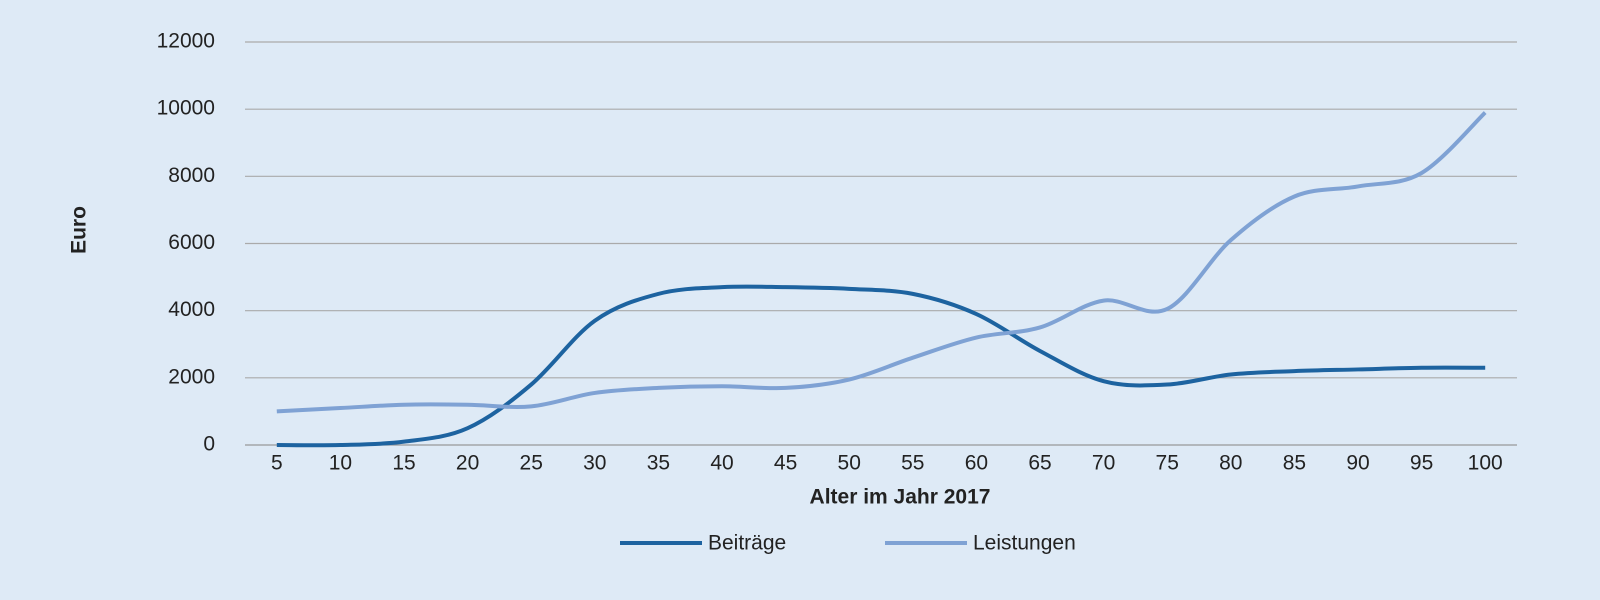 The image size is (1600, 600). Describe the element at coordinates (747, 543) in the screenshot. I see `legend-label: Beiträge` at that location.